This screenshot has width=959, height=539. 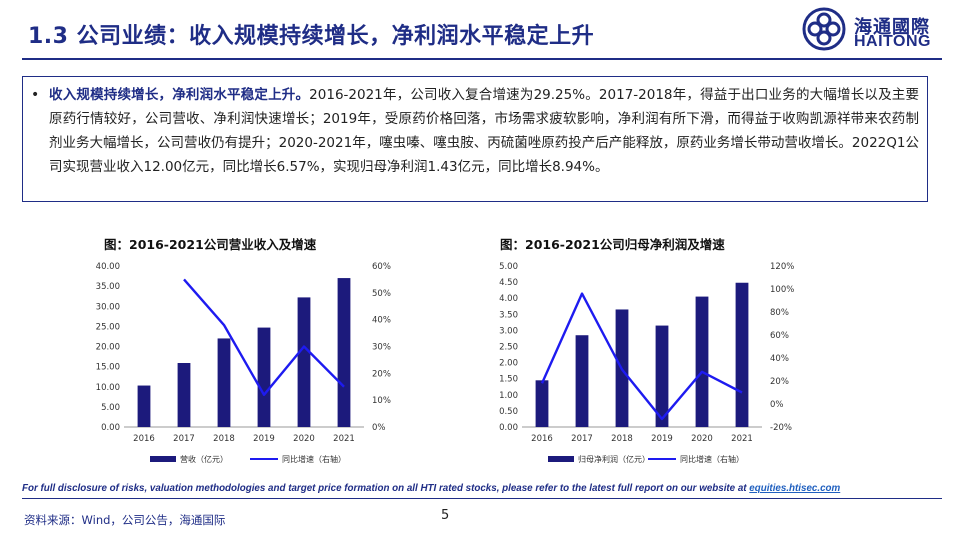 What do you see at coordinates (508, 315) in the screenshot?
I see `profit-left-tick-label: 3.50` at bounding box center [508, 315].